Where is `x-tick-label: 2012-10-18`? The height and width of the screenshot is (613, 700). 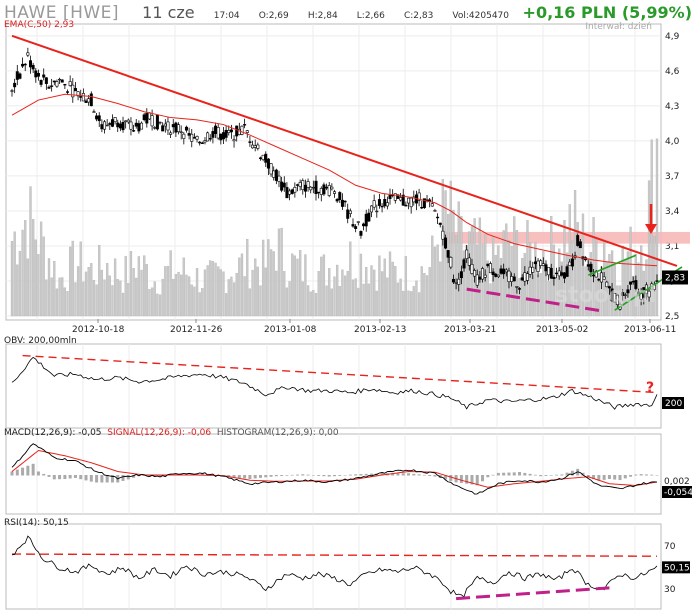
x-tick-label: 2012-10-18 is located at coordinates (98, 330).